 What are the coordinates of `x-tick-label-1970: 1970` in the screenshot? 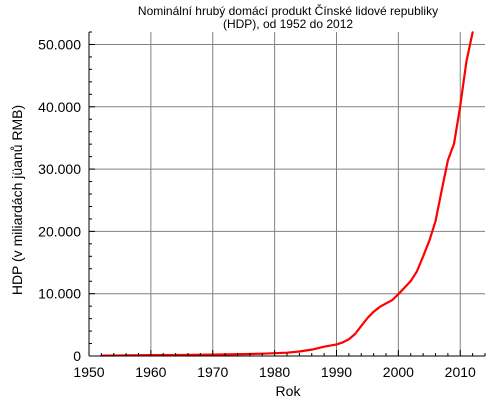 It's located at (212, 372).